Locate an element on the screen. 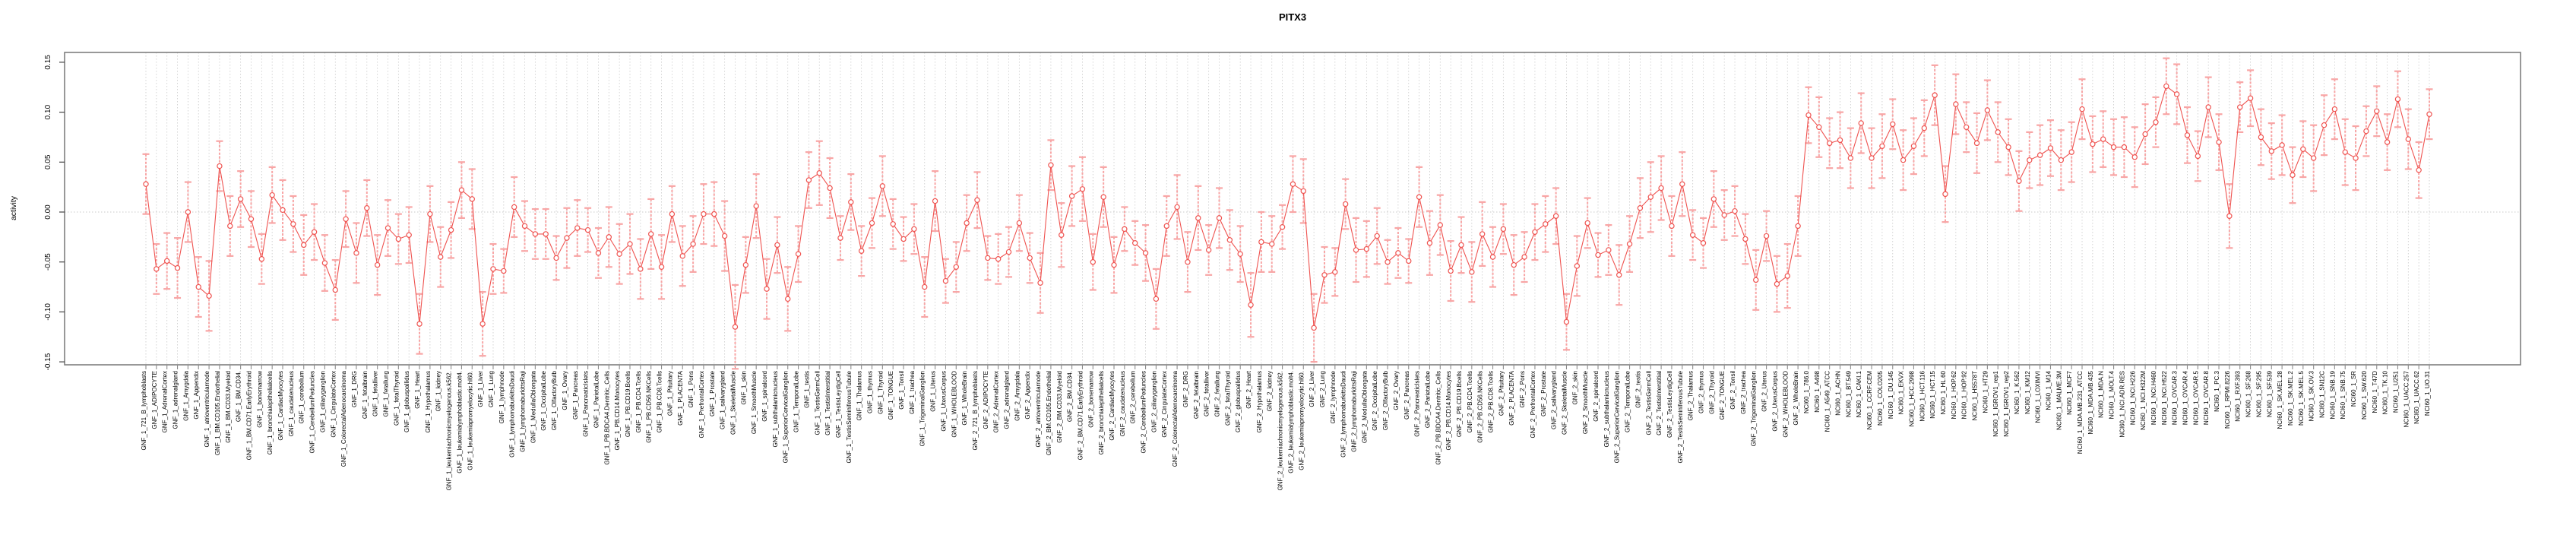 The height and width of the screenshot is (551, 2576). x-tick-label: GNF_1_TemporalLobe is located at coordinates (796, 401).